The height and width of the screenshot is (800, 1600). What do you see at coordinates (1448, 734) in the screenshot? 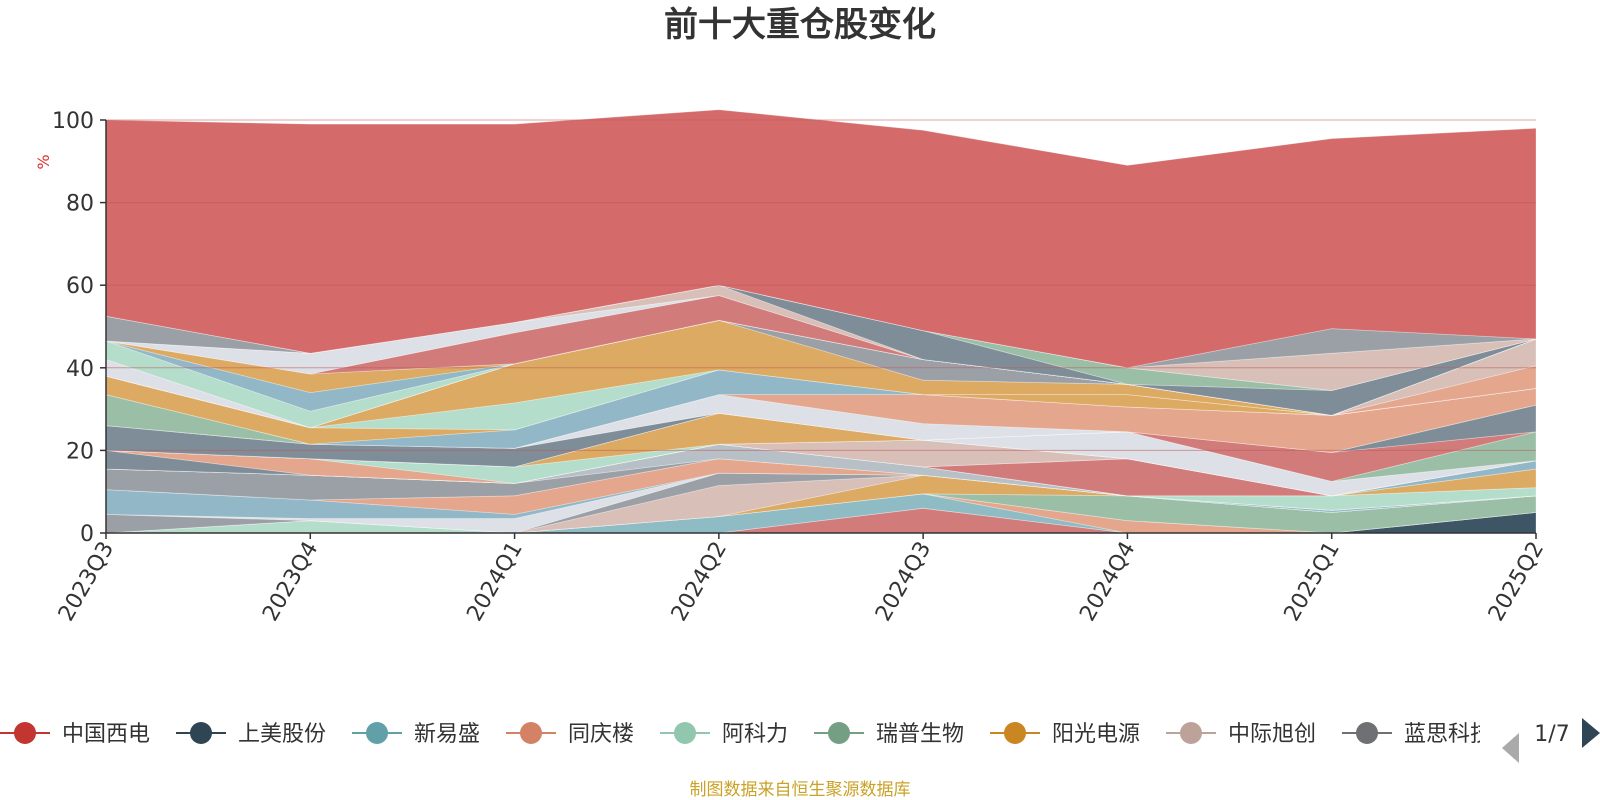
I see `legend-label-8: 蓝思科技` at bounding box center [1448, 734].